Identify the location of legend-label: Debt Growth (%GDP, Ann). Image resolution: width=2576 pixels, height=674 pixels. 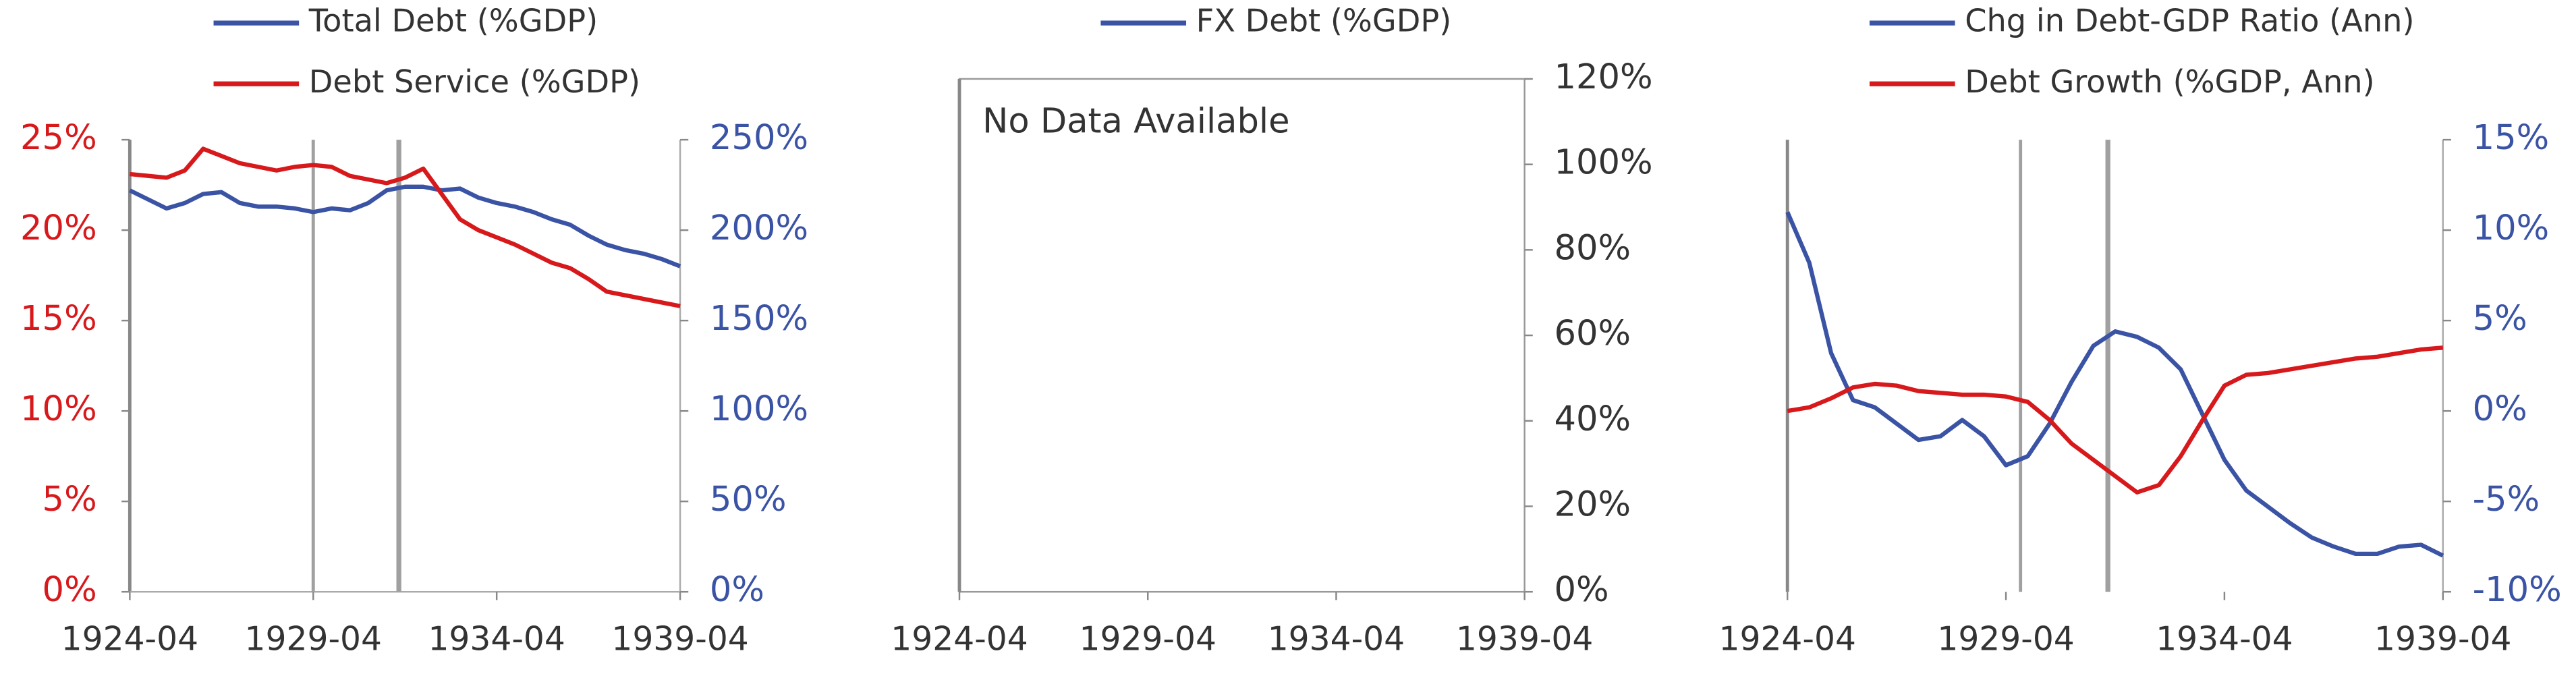
(2169, 81).